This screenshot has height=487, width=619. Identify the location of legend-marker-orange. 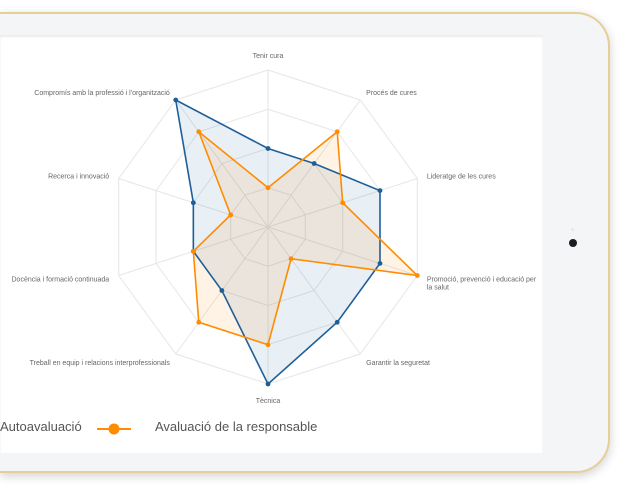
(114, 429).